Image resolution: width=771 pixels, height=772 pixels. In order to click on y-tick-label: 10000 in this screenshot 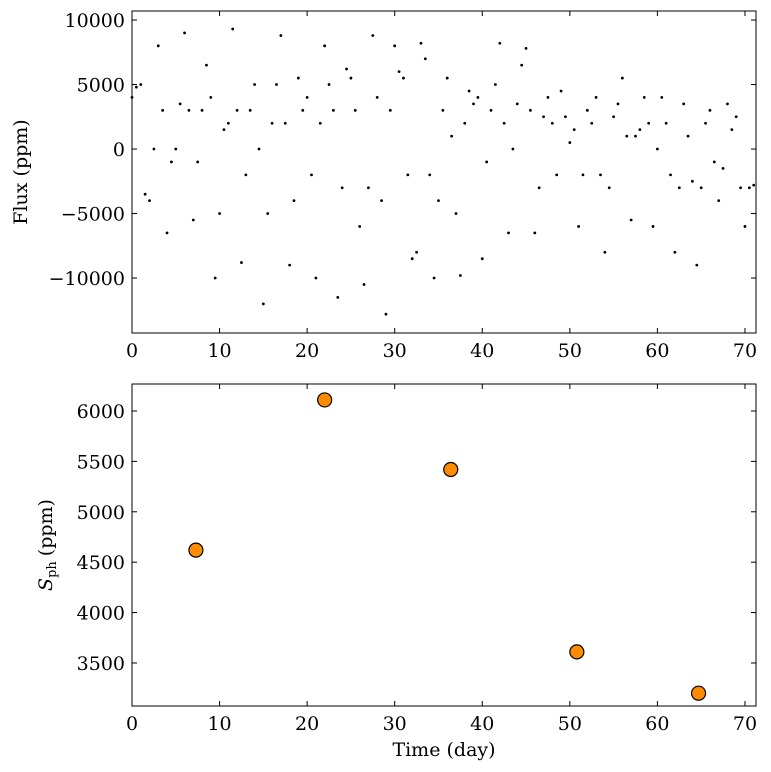, I will do `click(95, 21)`.